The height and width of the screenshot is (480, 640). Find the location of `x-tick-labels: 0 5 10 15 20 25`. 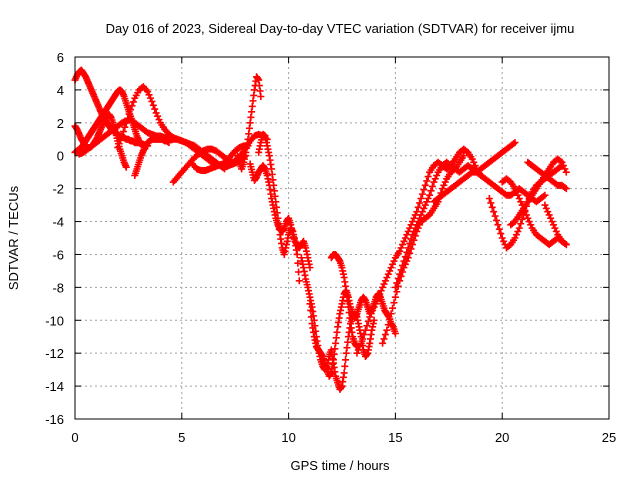

x-tick-labels: 0 5 10 15 20 25 is located at coordinates (343, 437).